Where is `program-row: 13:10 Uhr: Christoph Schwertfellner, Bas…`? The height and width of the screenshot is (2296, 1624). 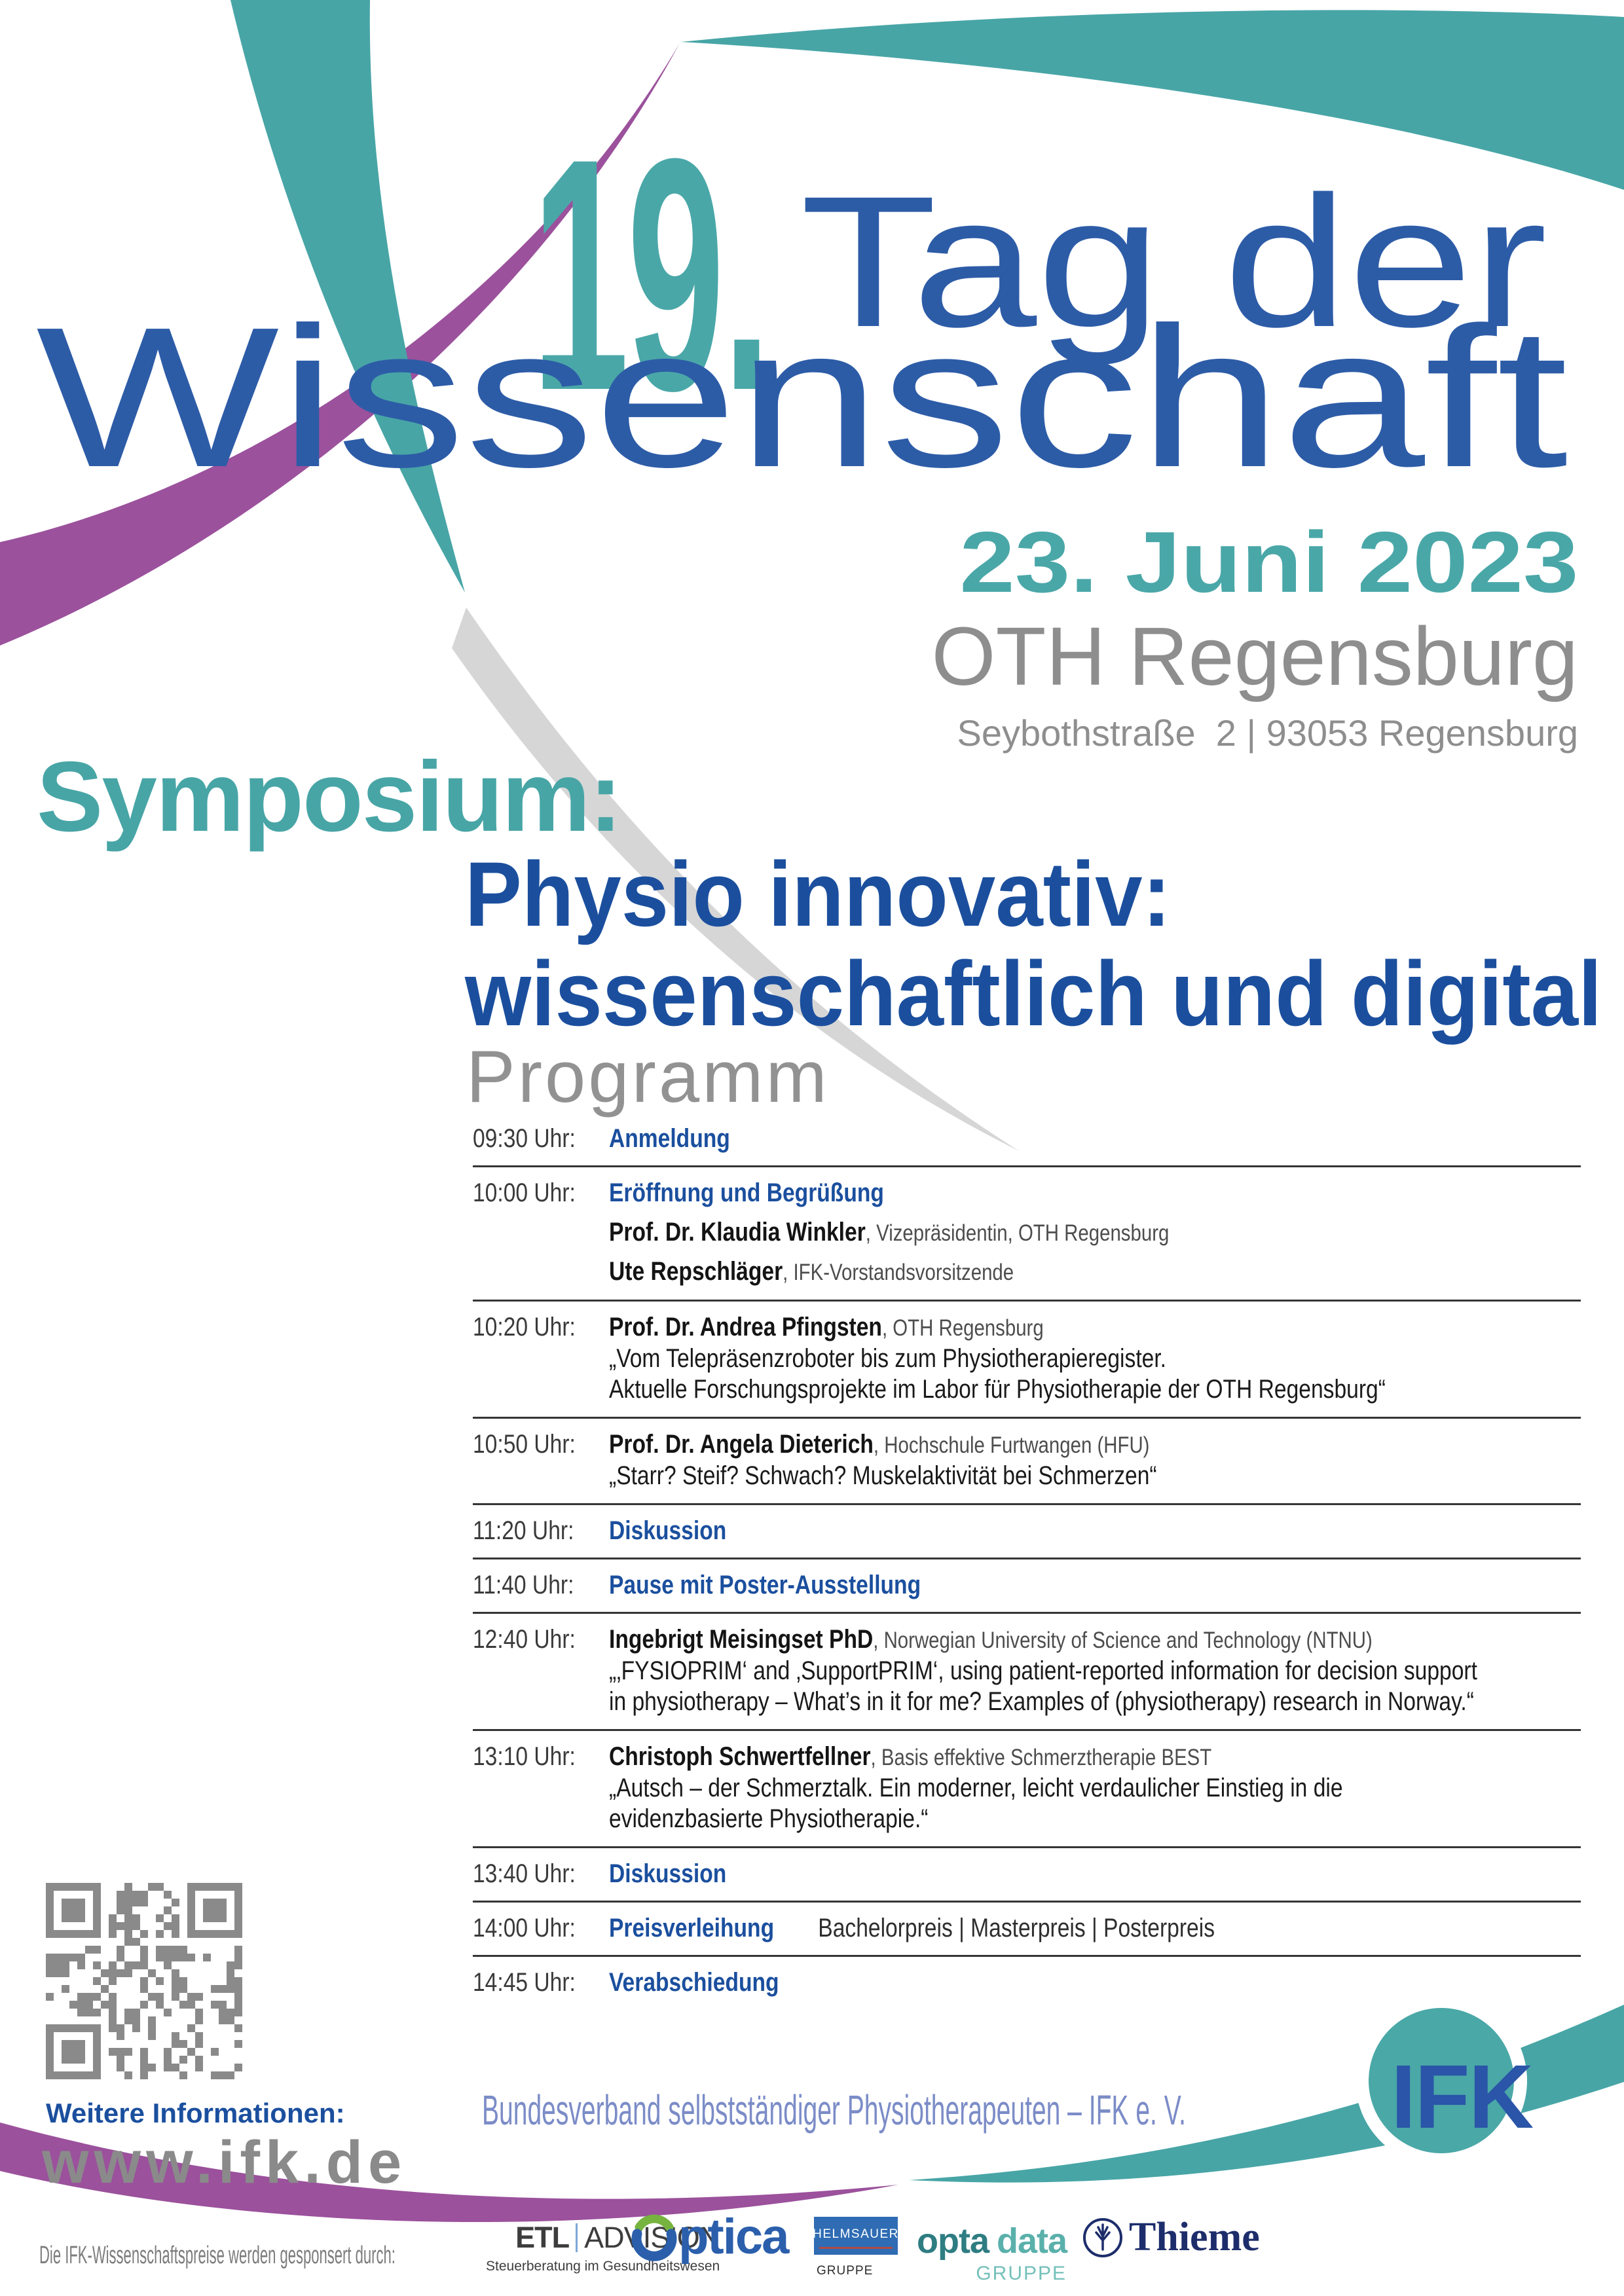 program-row: 13:10 Uhr: Christoph Schwertfellner, Bas… is located at coordinates (1027, 1788).